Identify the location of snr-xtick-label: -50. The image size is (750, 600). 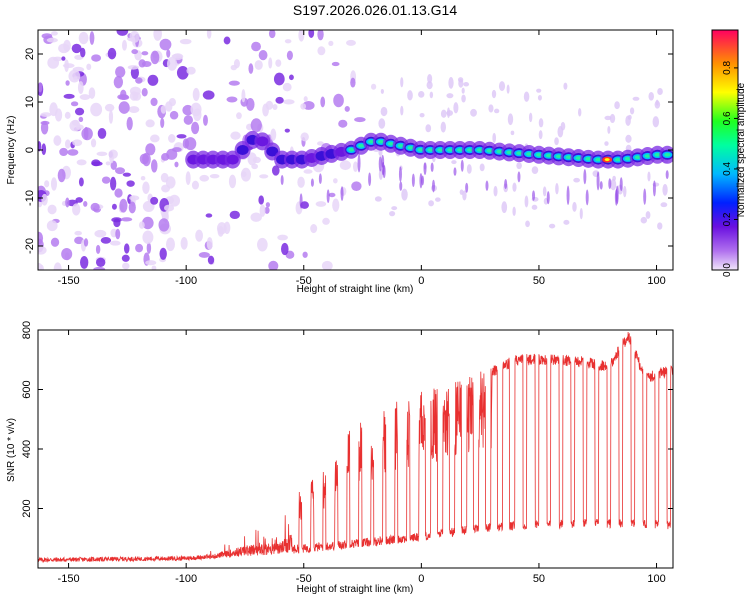
(304, 579).